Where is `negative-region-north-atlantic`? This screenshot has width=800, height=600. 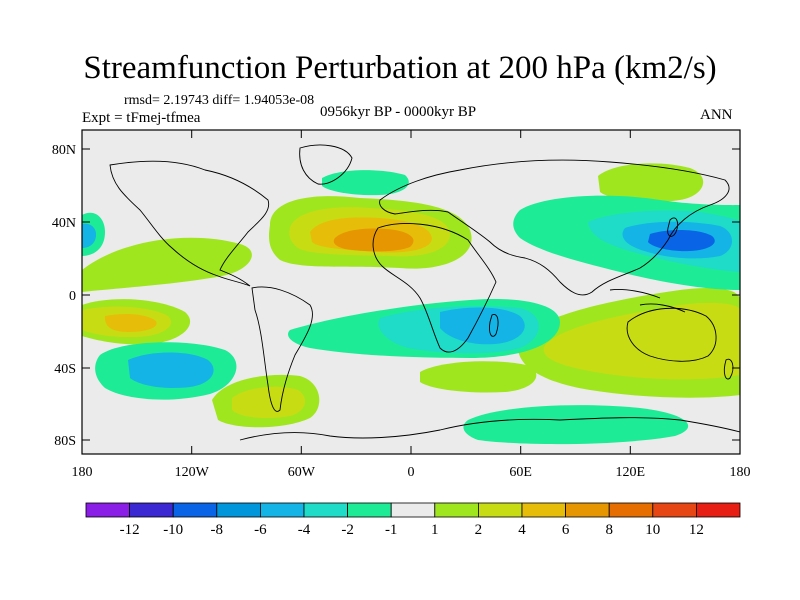
negative-region-north-atlantic is located at coordinates (365, 183).